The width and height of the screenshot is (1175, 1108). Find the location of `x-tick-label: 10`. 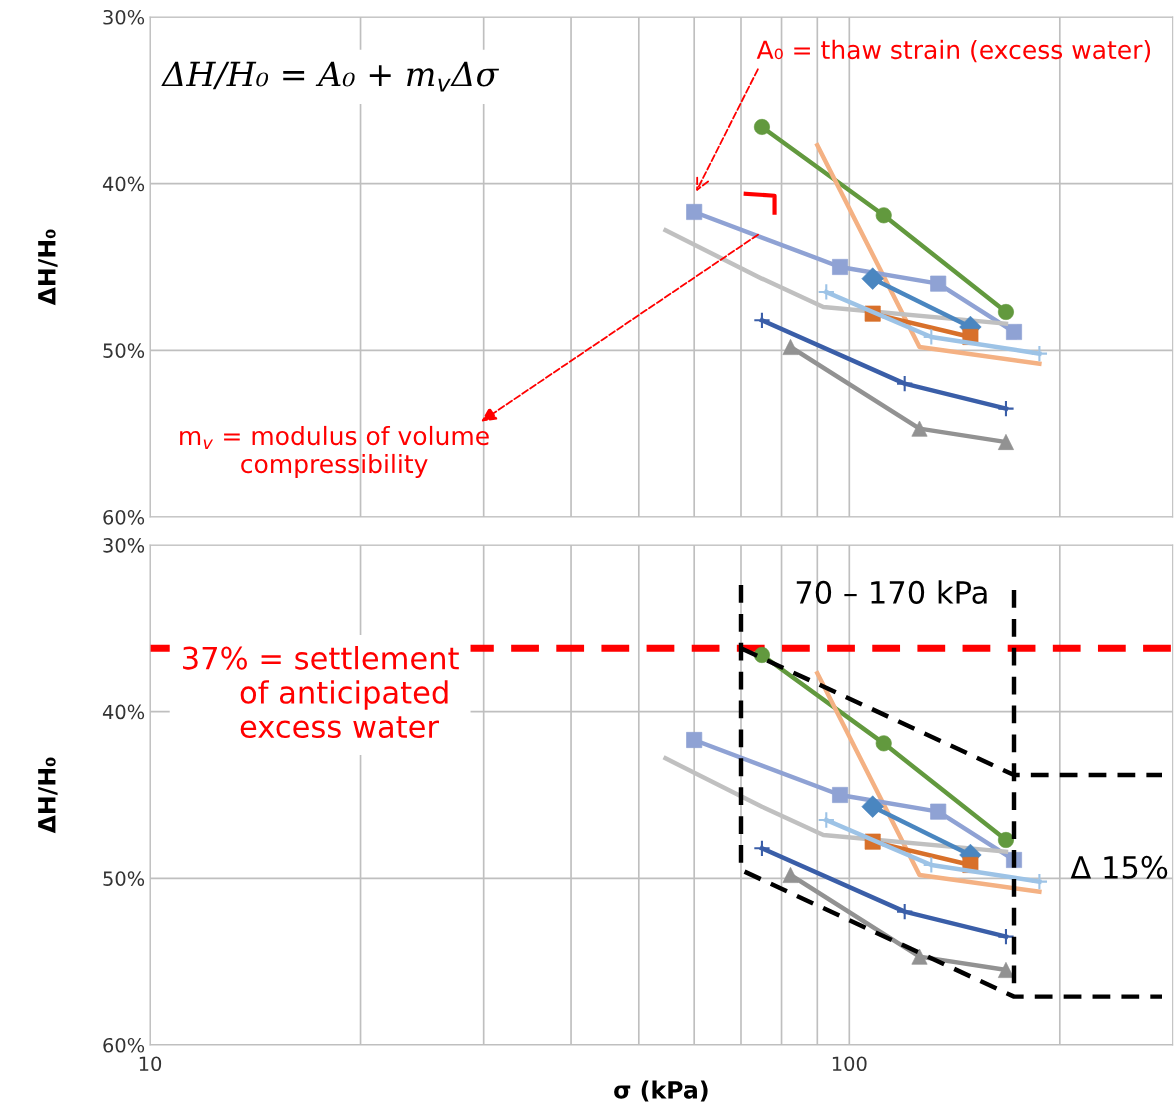

x-tick-label: 10 is located at coordinates (150, 1064).